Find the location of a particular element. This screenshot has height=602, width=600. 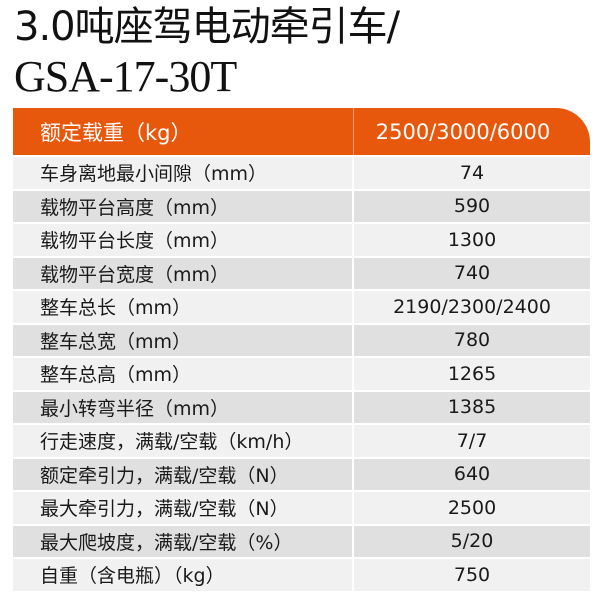

table-row: 整车总长（mm） 2190/2300/2400 is located at coordinates (301, 307).